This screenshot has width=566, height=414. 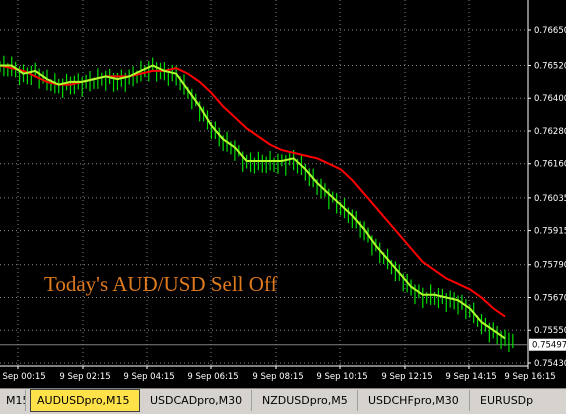 What do you see at coordinates (198, 400) in the screenshot?
I see `tab-usdcad-m30: USDCADpro,M30` at bounding box center [198, 400].